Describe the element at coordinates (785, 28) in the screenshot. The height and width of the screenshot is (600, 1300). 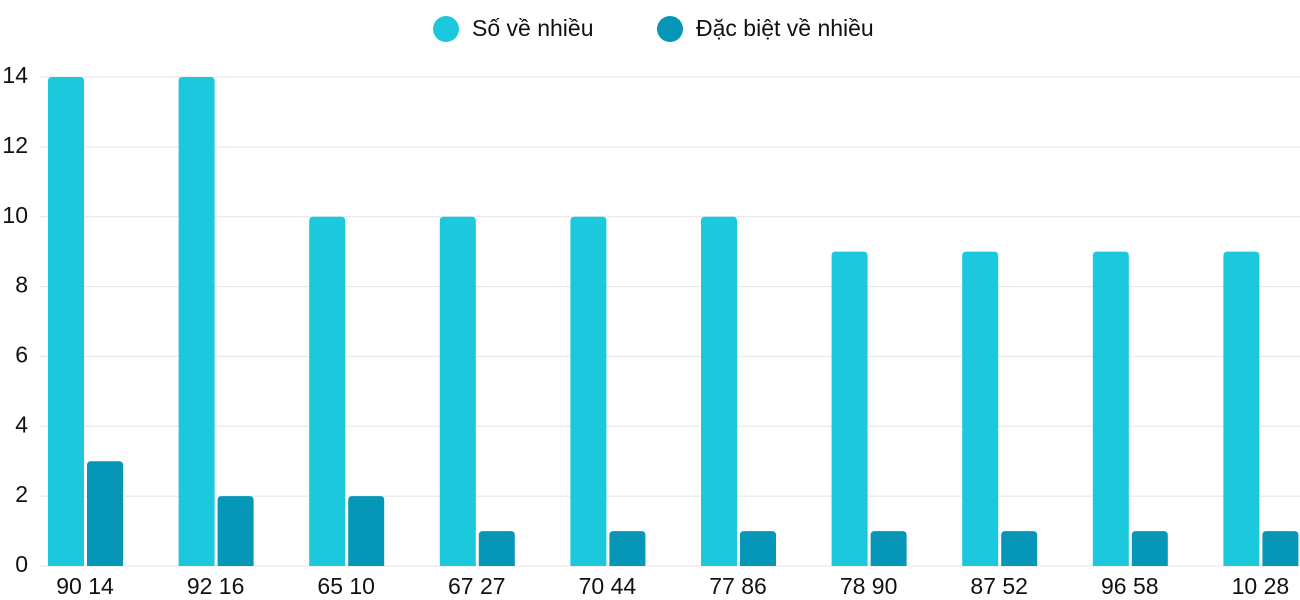
I see `legend-label: Đặc biệt về nhiều` at that location.